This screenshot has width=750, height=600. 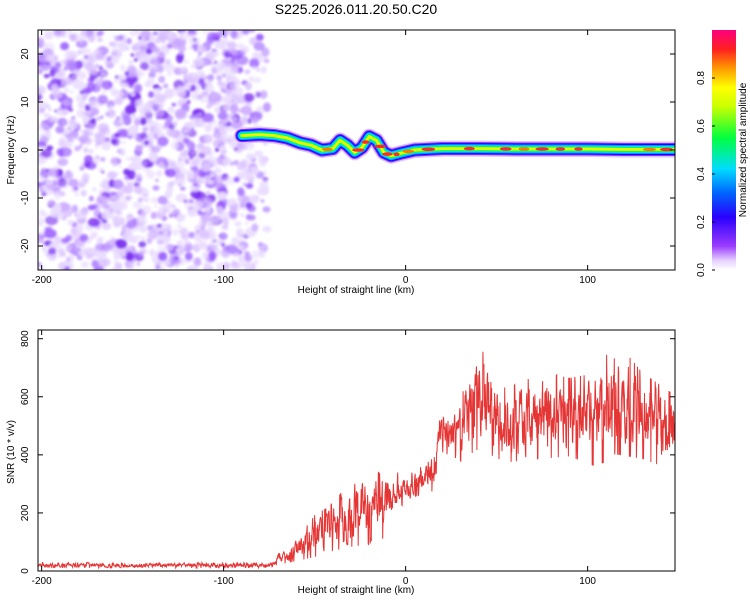 I want to click on colorbar-ticks: 0.0 0.2 0.4 0.6 0.8, so click(x=705, y=174).